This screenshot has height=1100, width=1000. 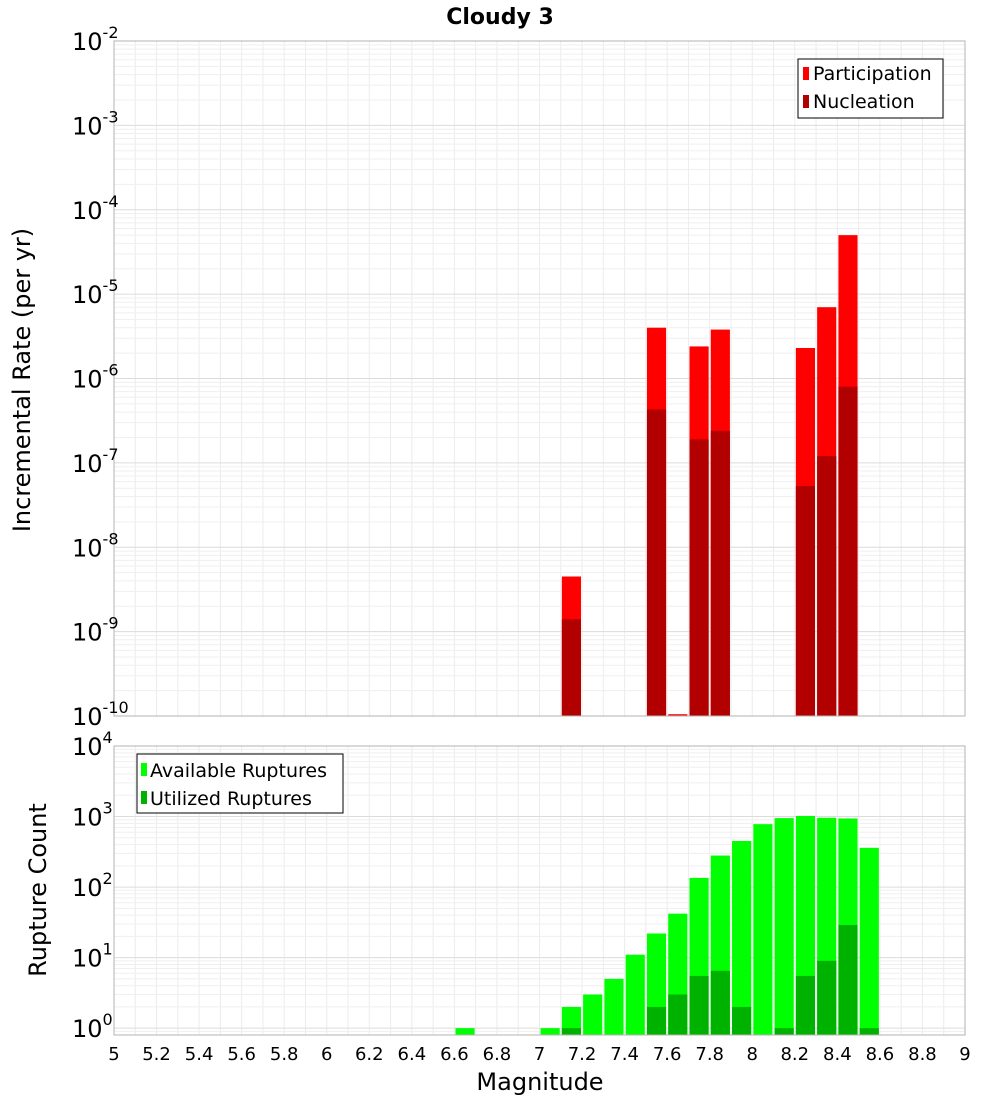 I want to click on x-tick-label: 8.2, so click(x=794, y=1054).